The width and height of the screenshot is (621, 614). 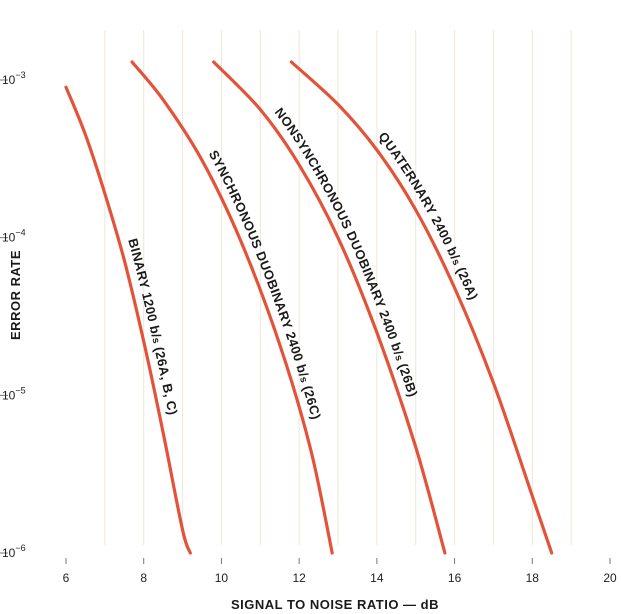 What do you see at coordinates (66, 578) in the screenshot?
I see `x-tick-label: 6` at bounding box center [66, 578].